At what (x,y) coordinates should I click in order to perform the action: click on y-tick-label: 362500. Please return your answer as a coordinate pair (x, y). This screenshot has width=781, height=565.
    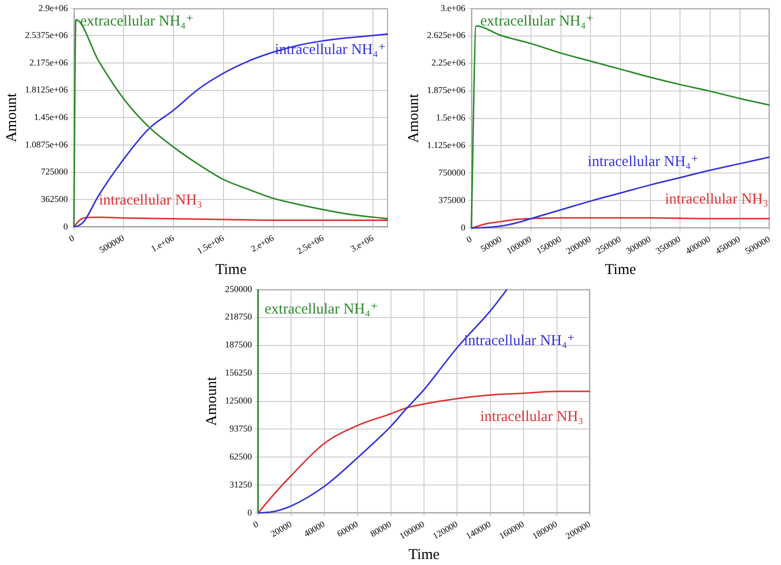
    Looking at the image, I should click on (54, 199).